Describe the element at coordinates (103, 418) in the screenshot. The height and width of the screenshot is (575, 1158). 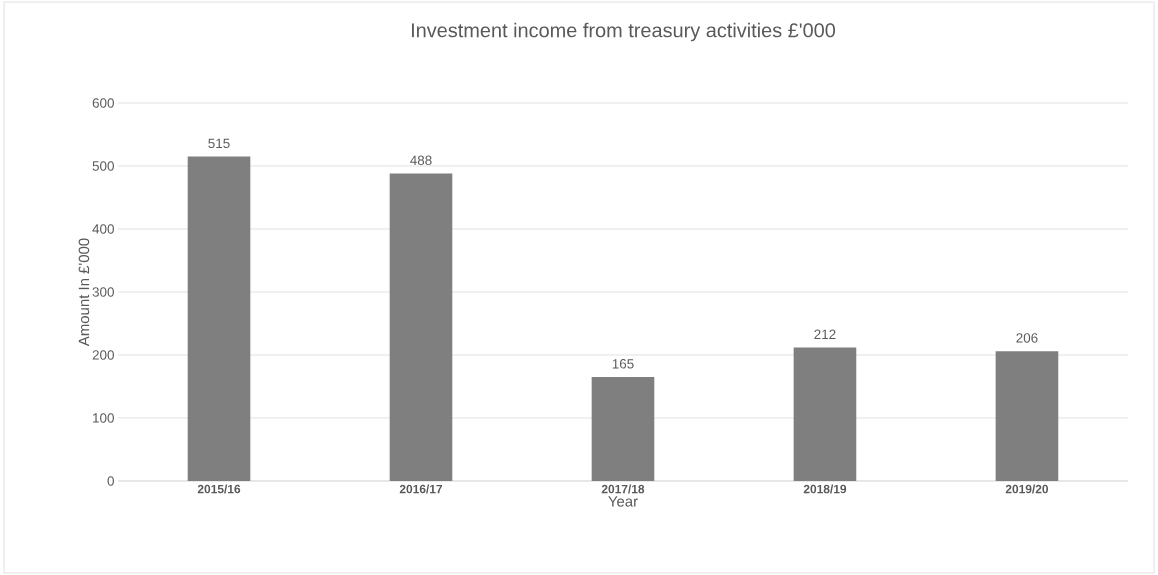
I see `y-tick-label: 100` at that location.